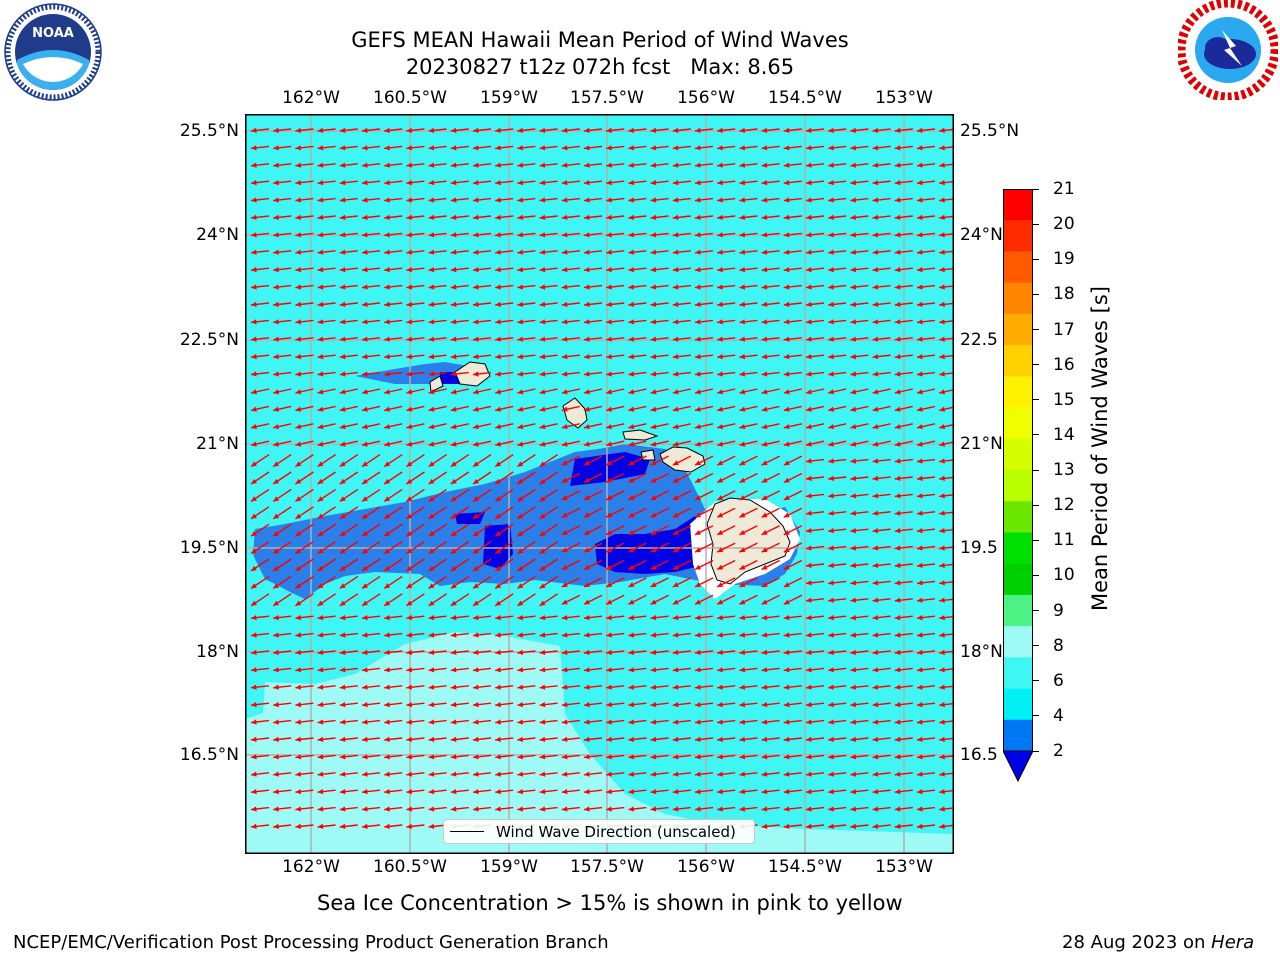 The width and height of the screenshot is (1280, 960). What do you see at coordinates (1018, 486) in the screenshot?
I see `colorbar-segment` at bounding box center [1018, 486].